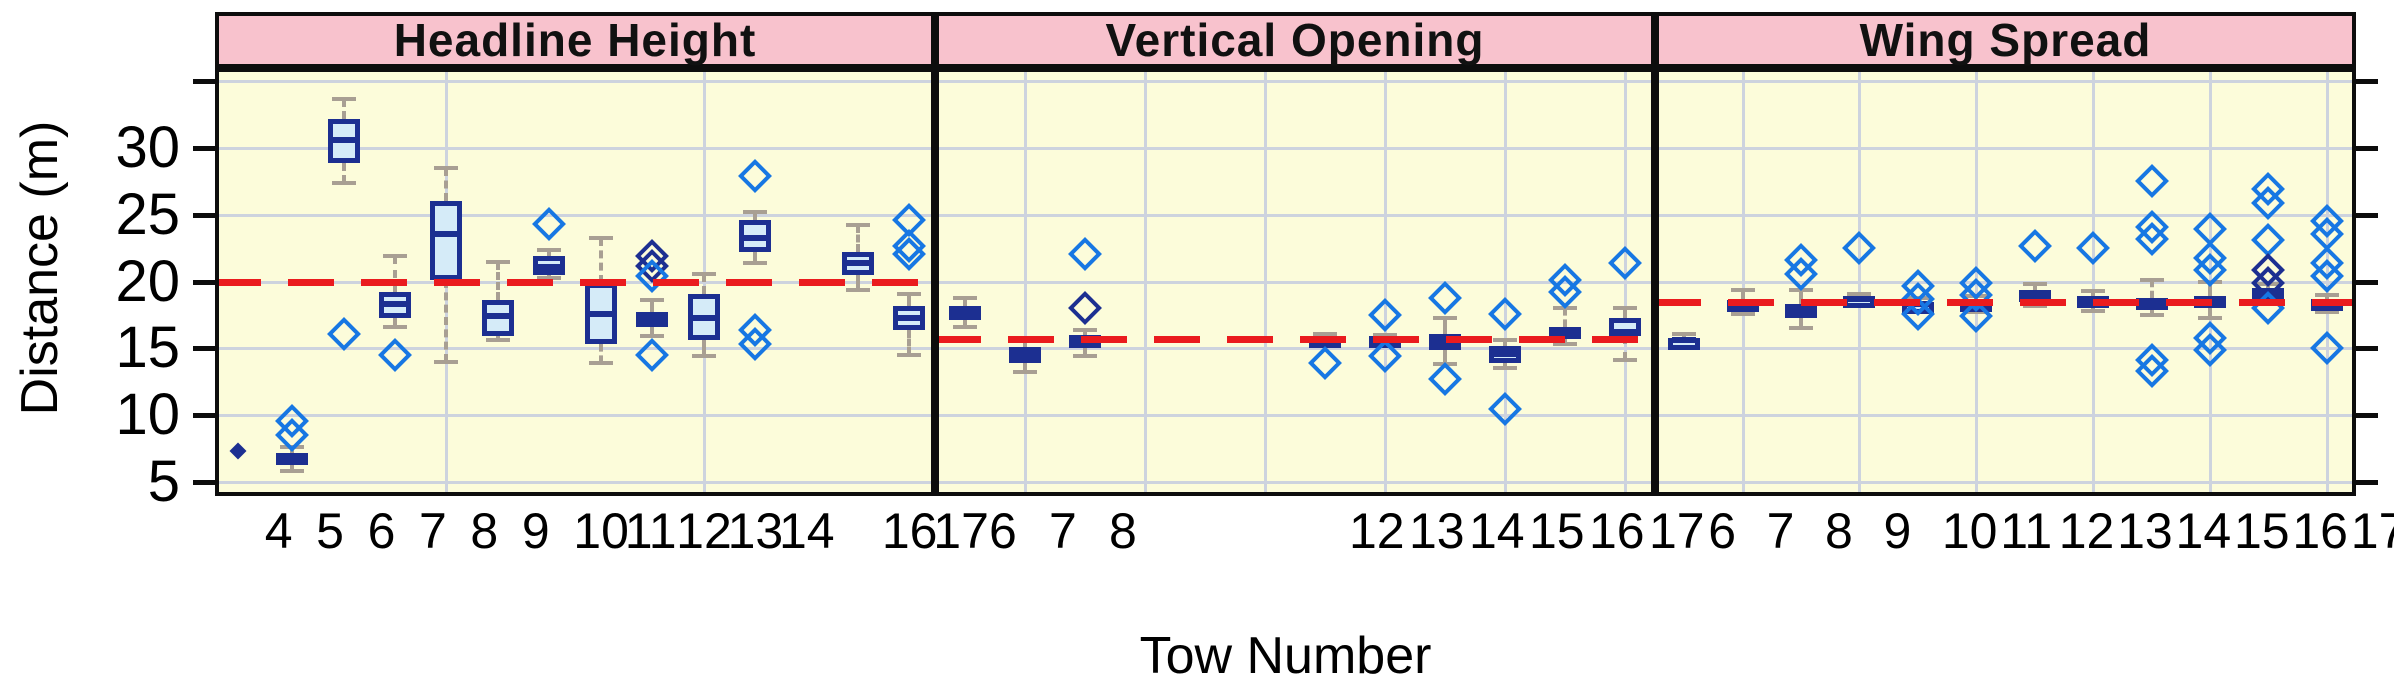  What do you see at coordinates (147, 281) in the screenshot?
I see `y-tick-label: 20` at bounding box center [147, 281].